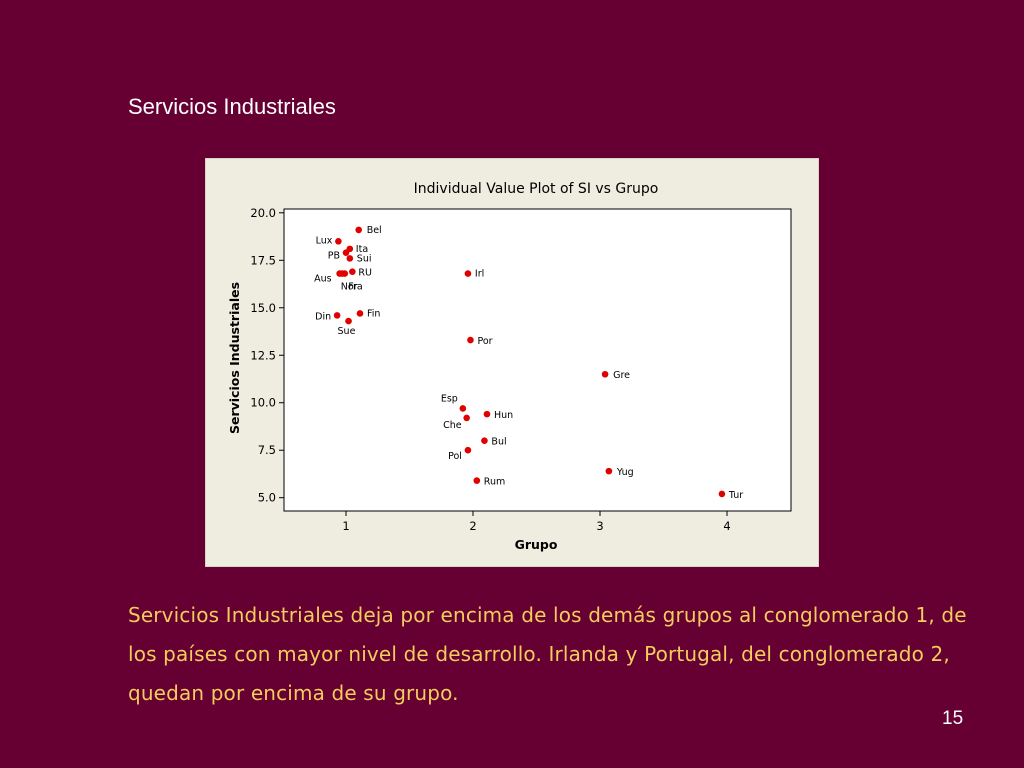  What do you see at coordinates (625, 472) in the screenshot?
I see `point-label: Yug` at bounding box center [625, 472].